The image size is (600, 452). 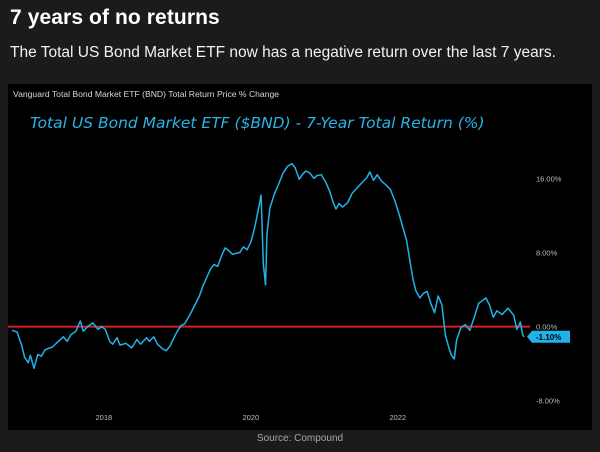 What do you see at coordinates (549, 289) in the screenshot?
I see `y-axis-ticks: 16.00% 8.00% 0.00% -8.00%` at bounding box center [549, 289].